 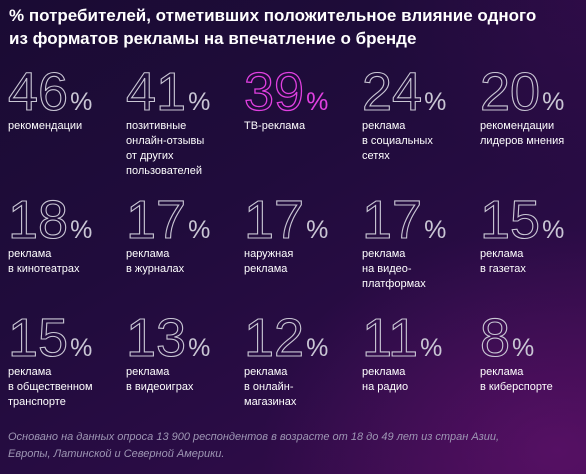 What do you see at coordinates (274, 338) in the screenshot?
I see `stat-number: 12` at bounding box center [274, 338].